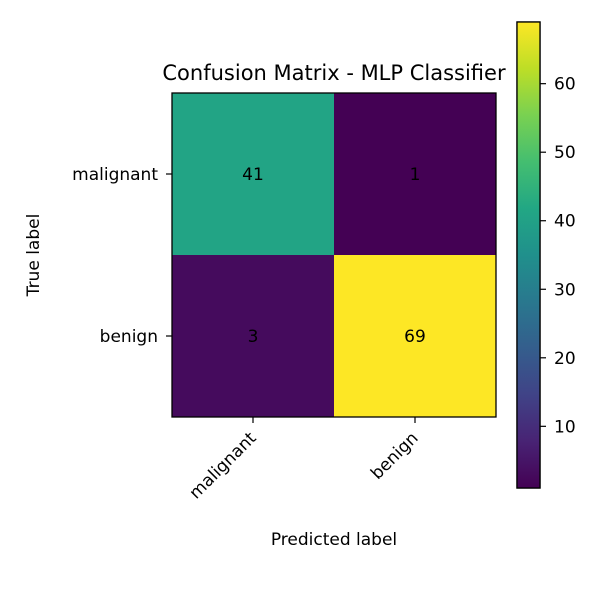 The width and height of the screenshot is (600, 600). I want to click on colorbar-tick-label: 20, so click(565, 359).